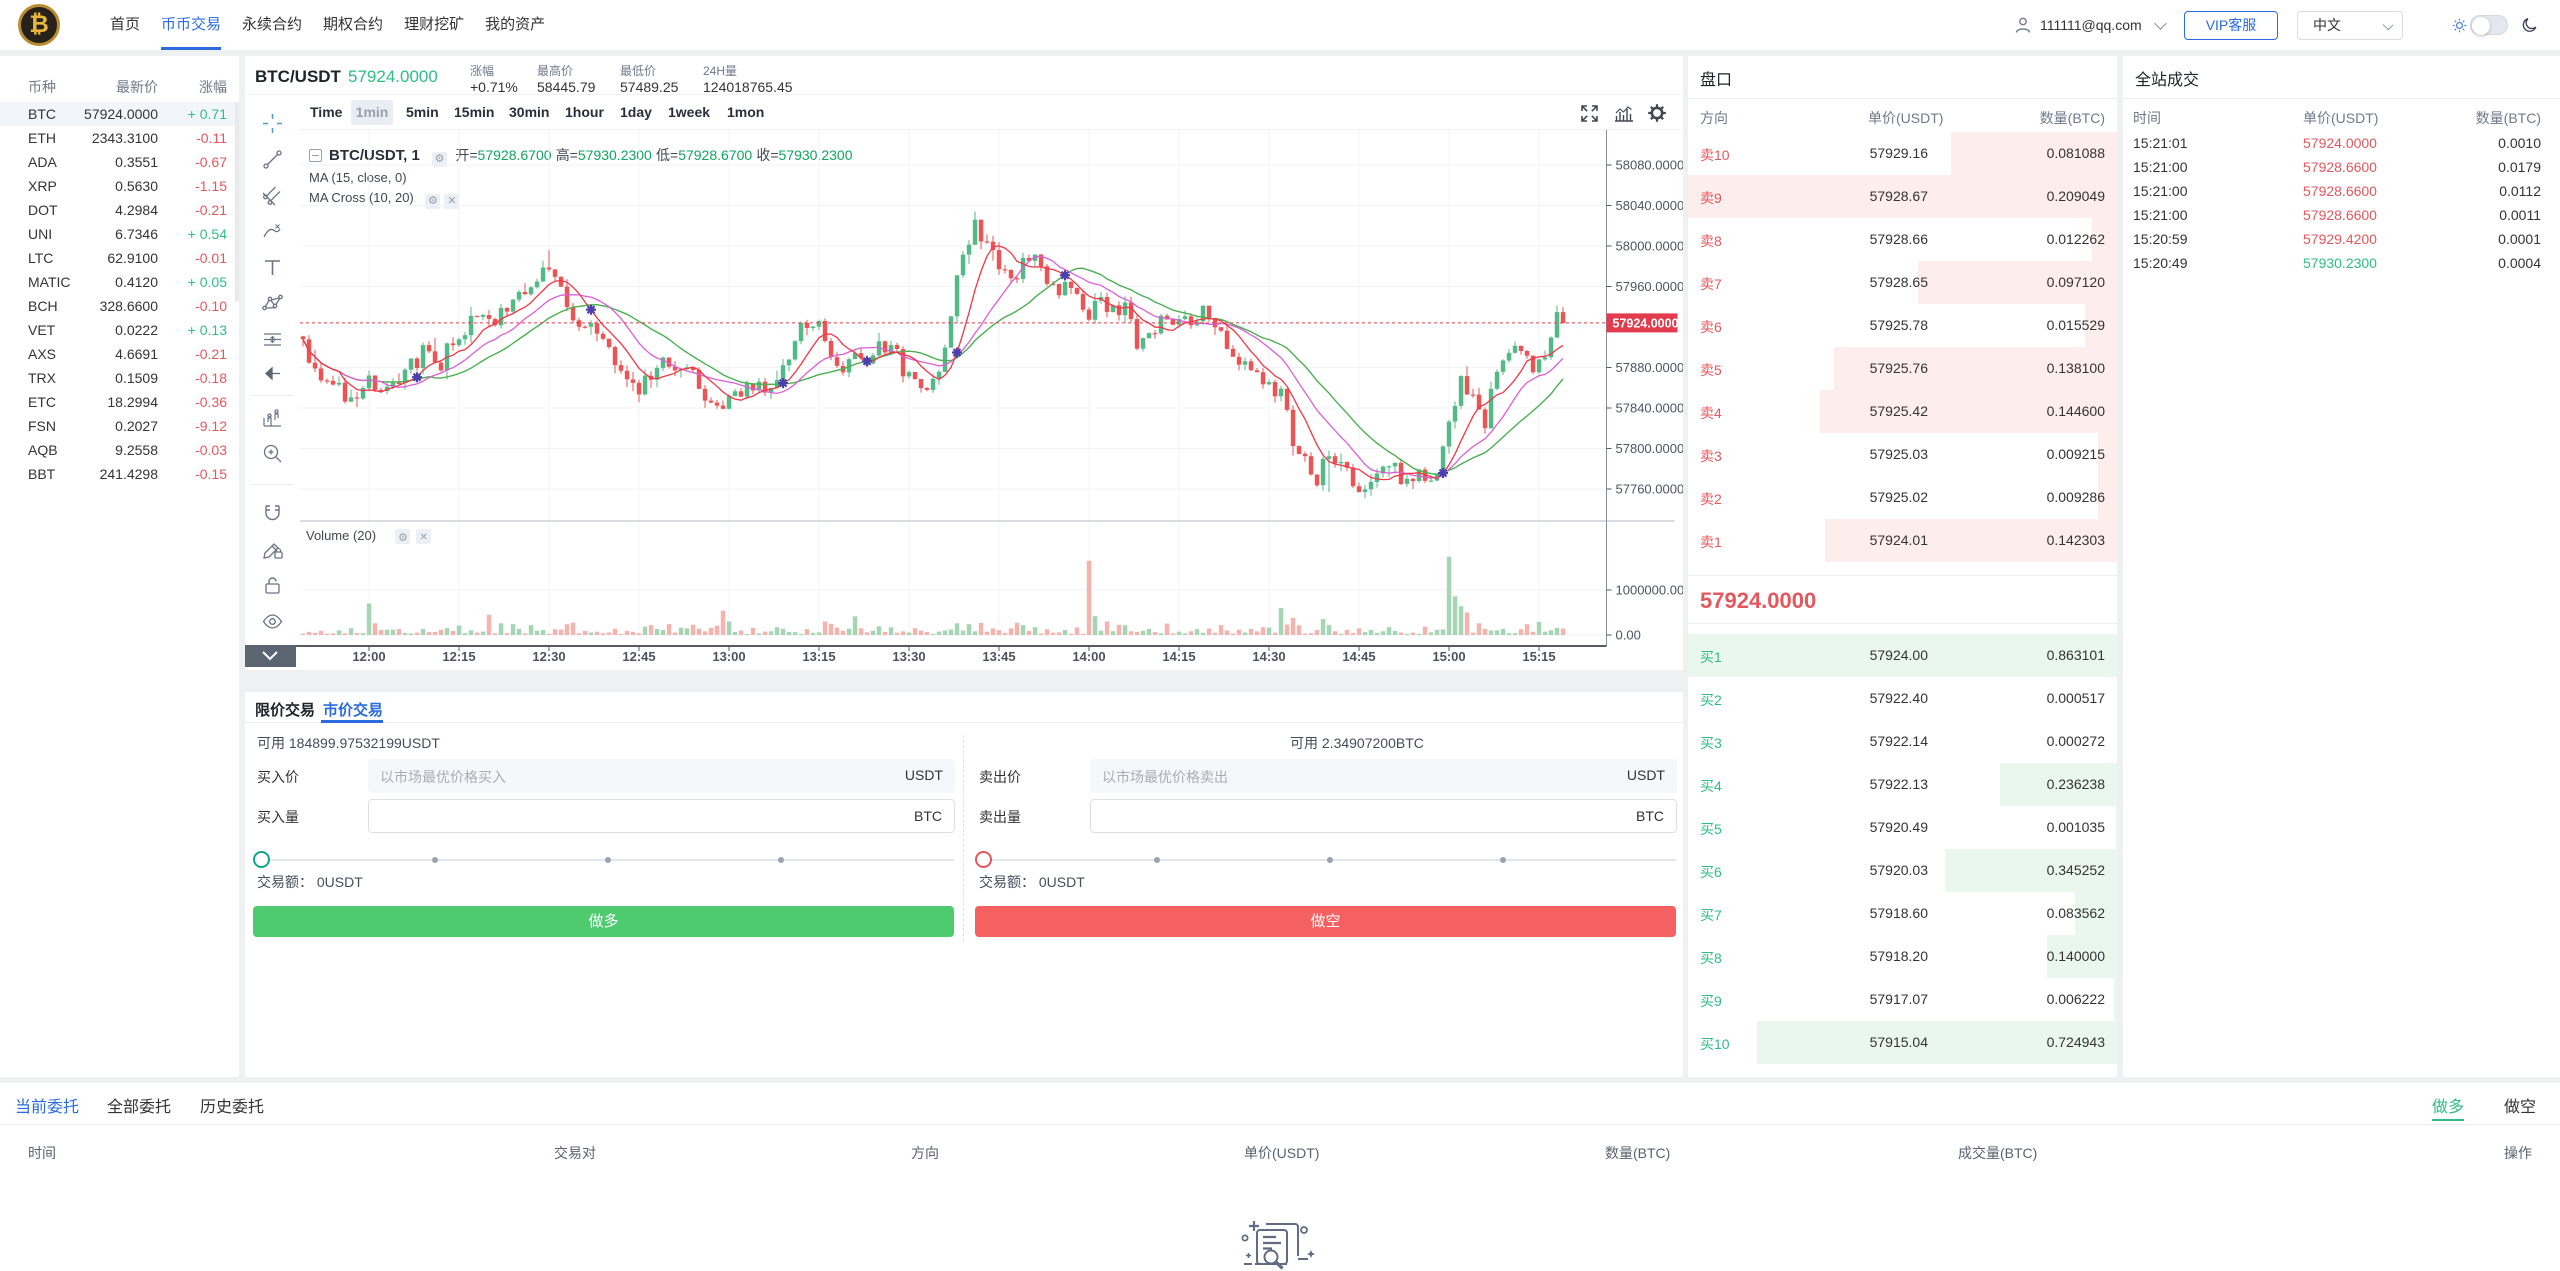  Describe the element at coordinates (1628, 635) in the screenshot. I see `svg-text: 0.00` at that location.